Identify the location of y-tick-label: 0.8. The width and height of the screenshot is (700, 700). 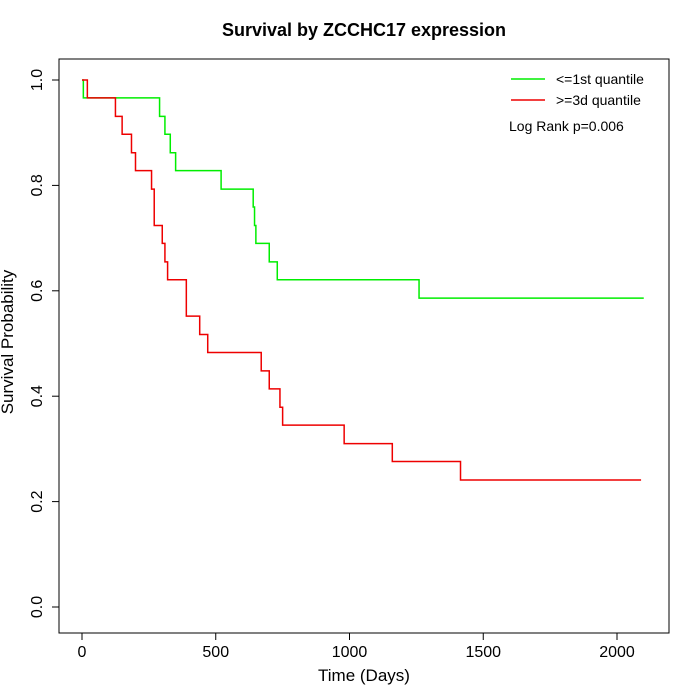
(37, 185).